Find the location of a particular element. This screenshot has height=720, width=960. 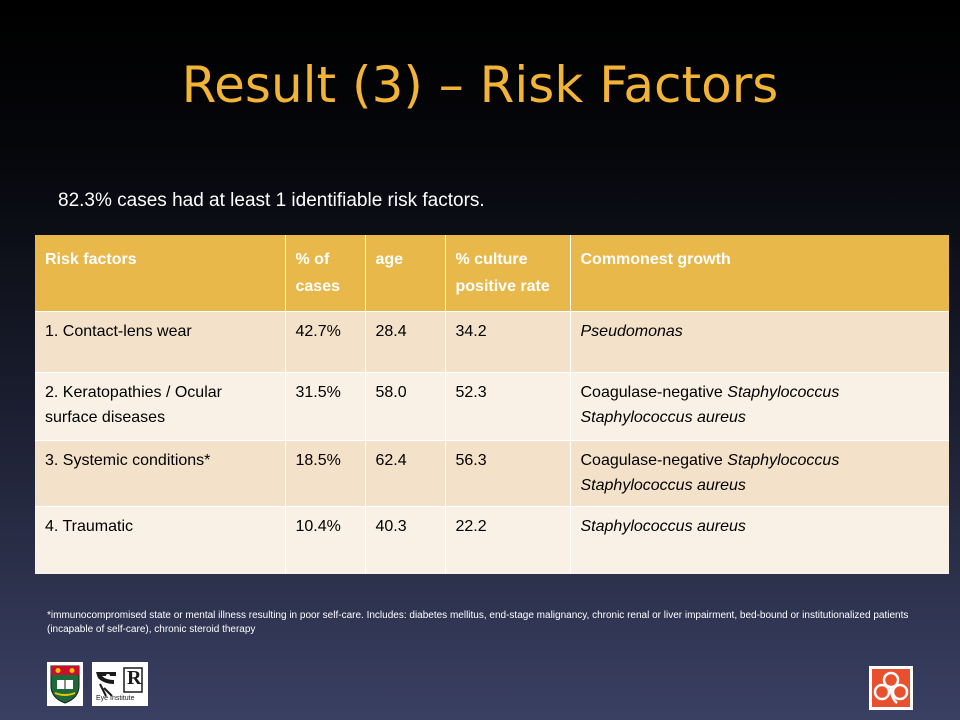

university-crest-icon is located at coordinates (65, 684).